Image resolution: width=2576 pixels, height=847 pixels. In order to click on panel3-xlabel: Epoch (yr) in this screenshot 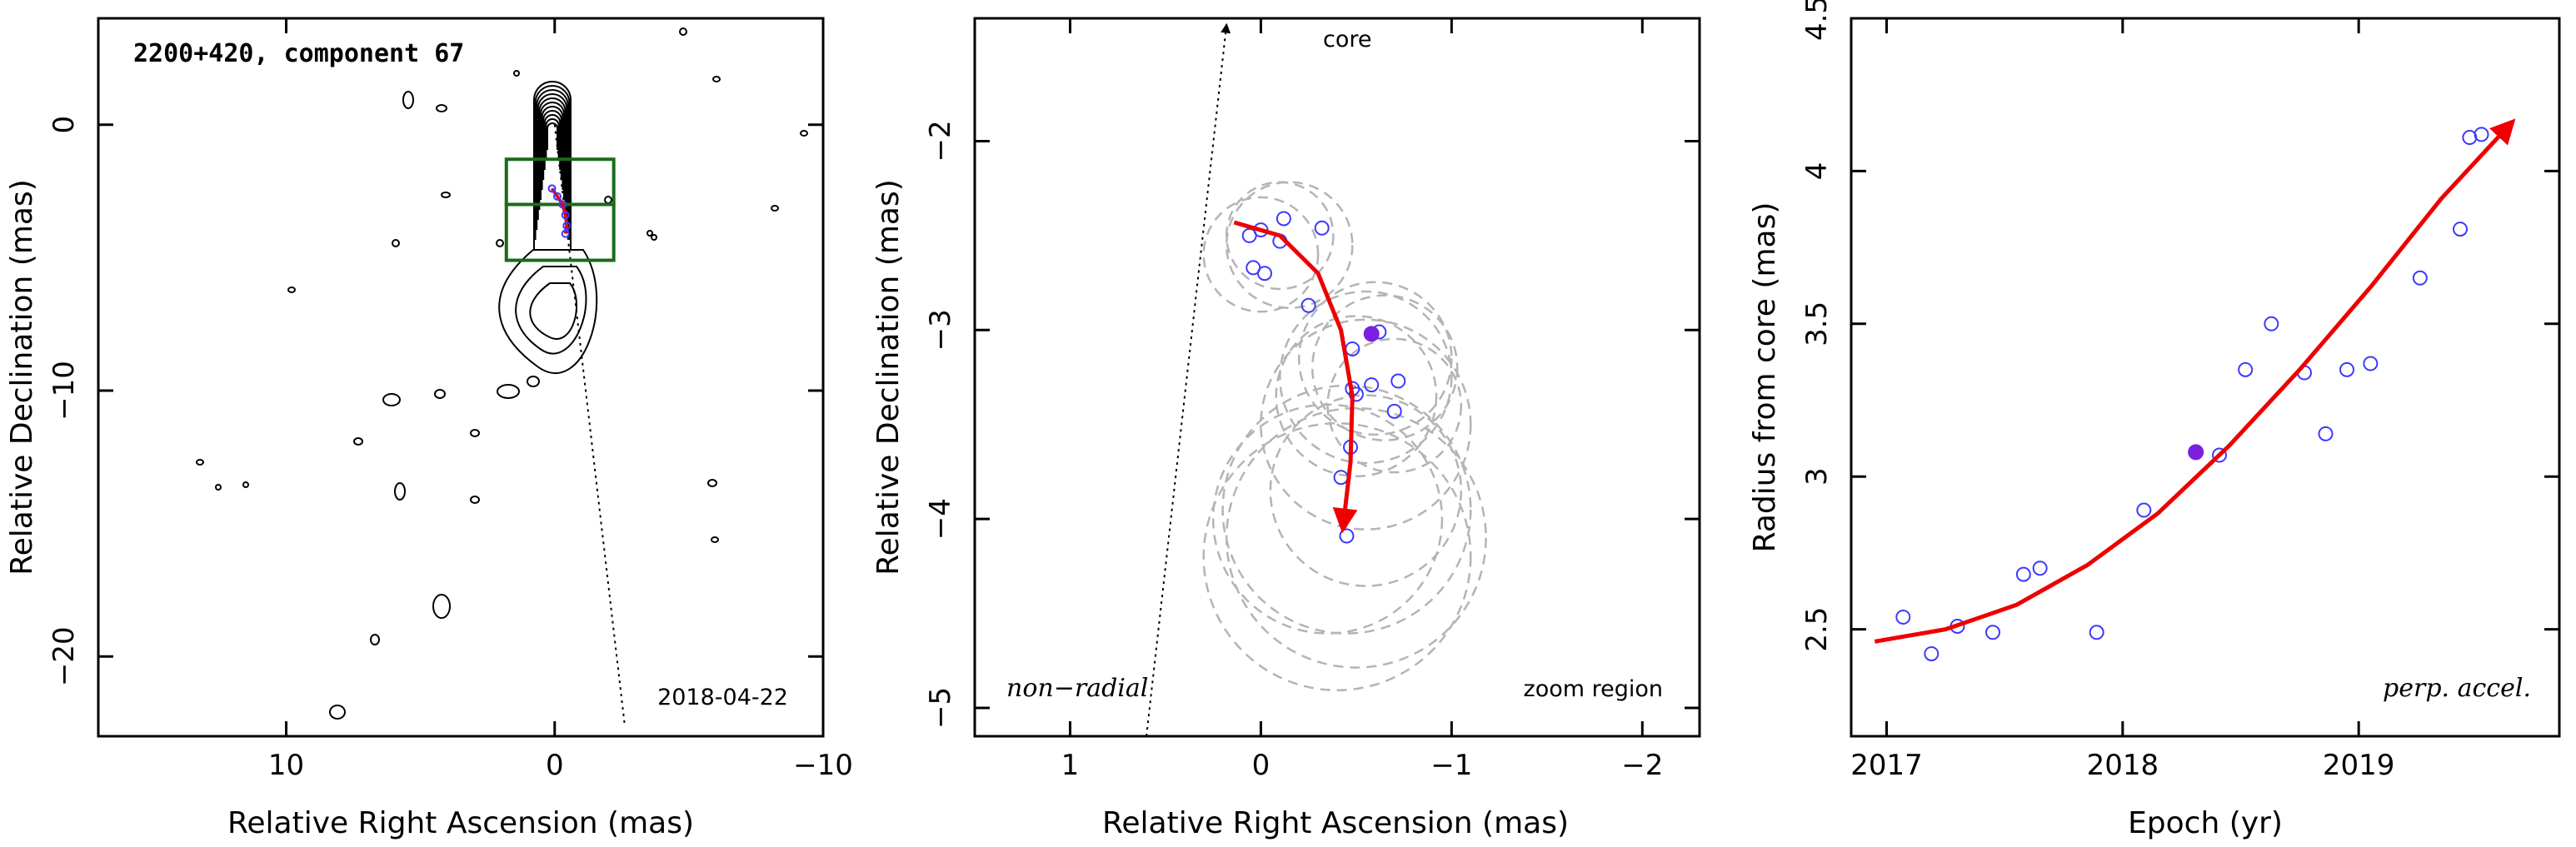, I will do `click(2205, 823)`.